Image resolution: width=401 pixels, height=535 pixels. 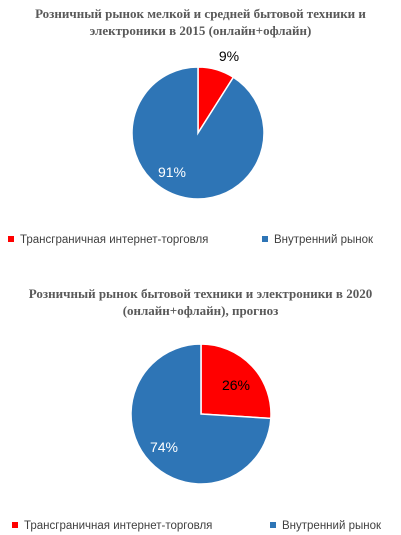 I want to click on data-label-cross-border: 26%, so click(x=236, y=385).